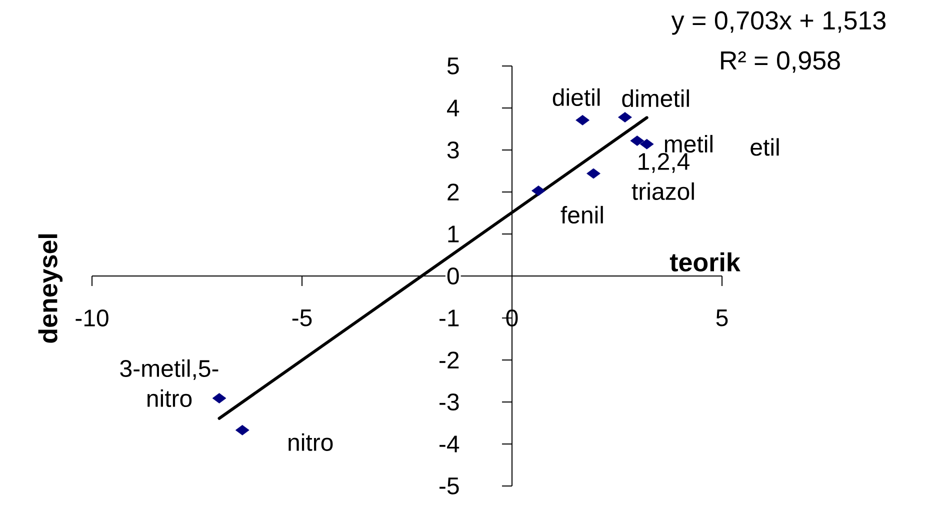 The image size is (932, 529). I want to click on text: etil, so click(764, 147).